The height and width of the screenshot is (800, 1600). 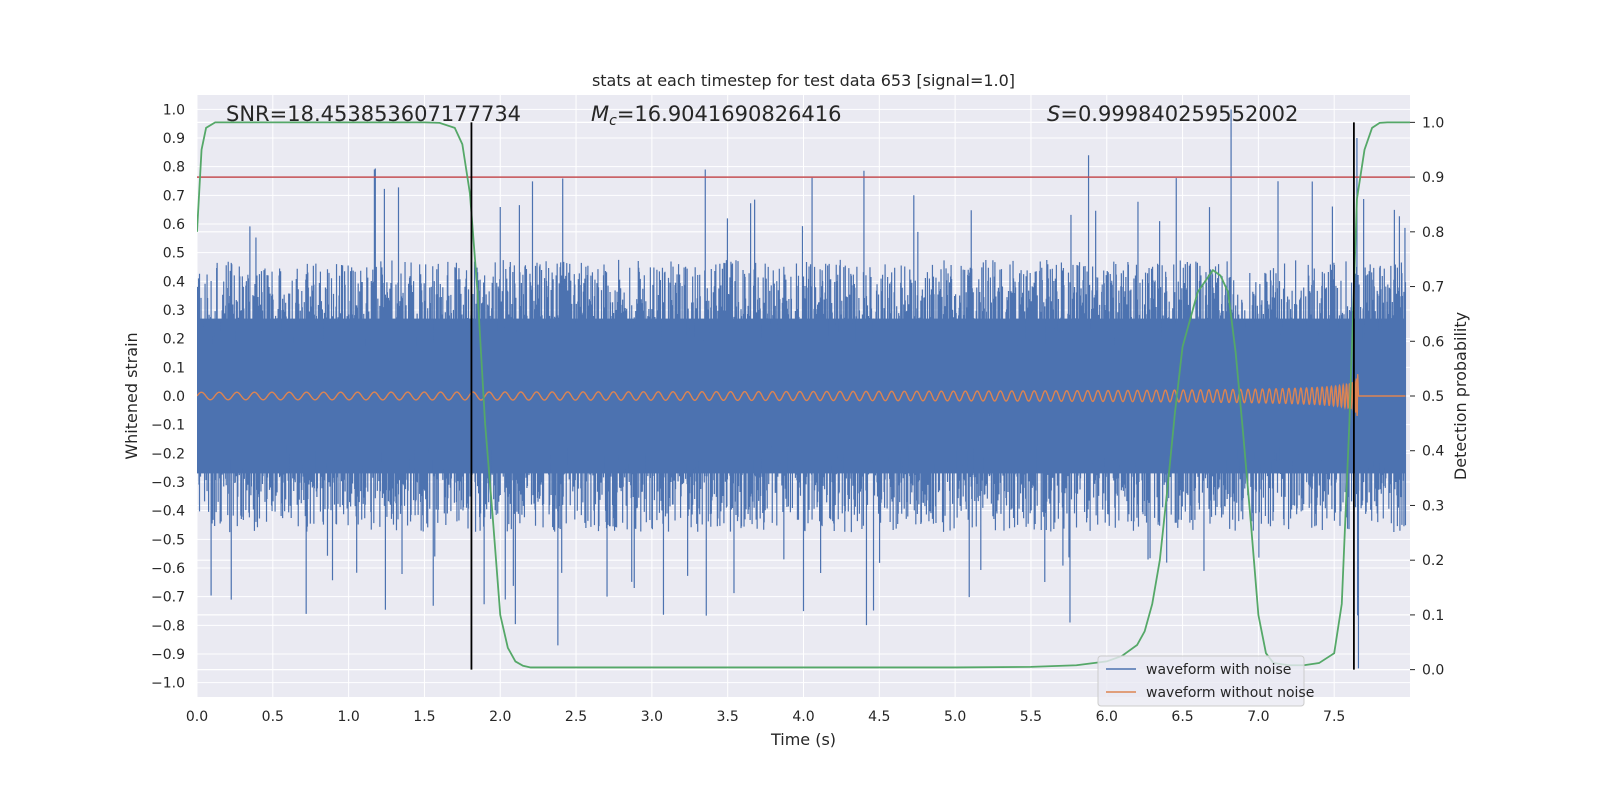 I want to click on x-tick-label: 2.0, so click(x=500, y=717).